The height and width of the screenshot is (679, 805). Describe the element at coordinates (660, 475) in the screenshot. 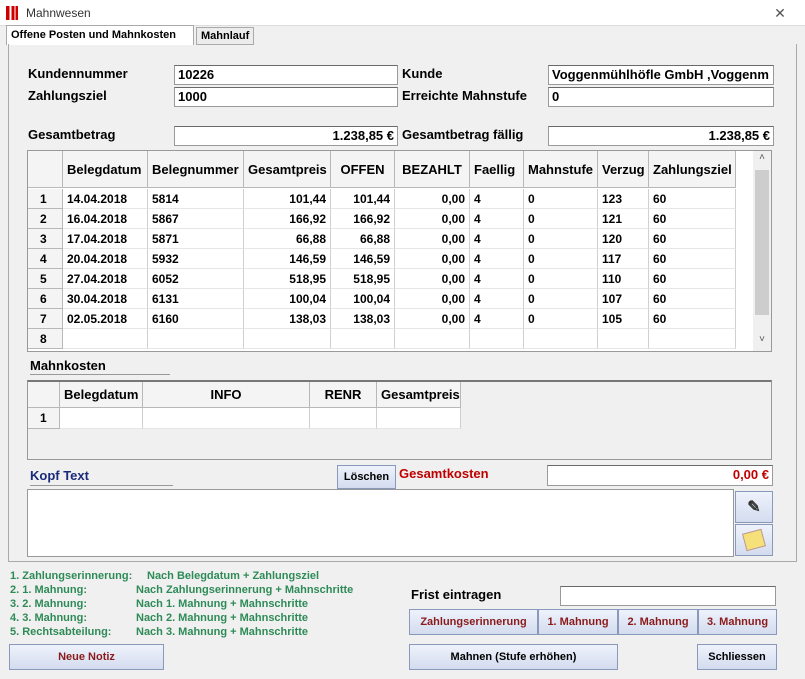

I see `total-input: 0,00 €` at that location.